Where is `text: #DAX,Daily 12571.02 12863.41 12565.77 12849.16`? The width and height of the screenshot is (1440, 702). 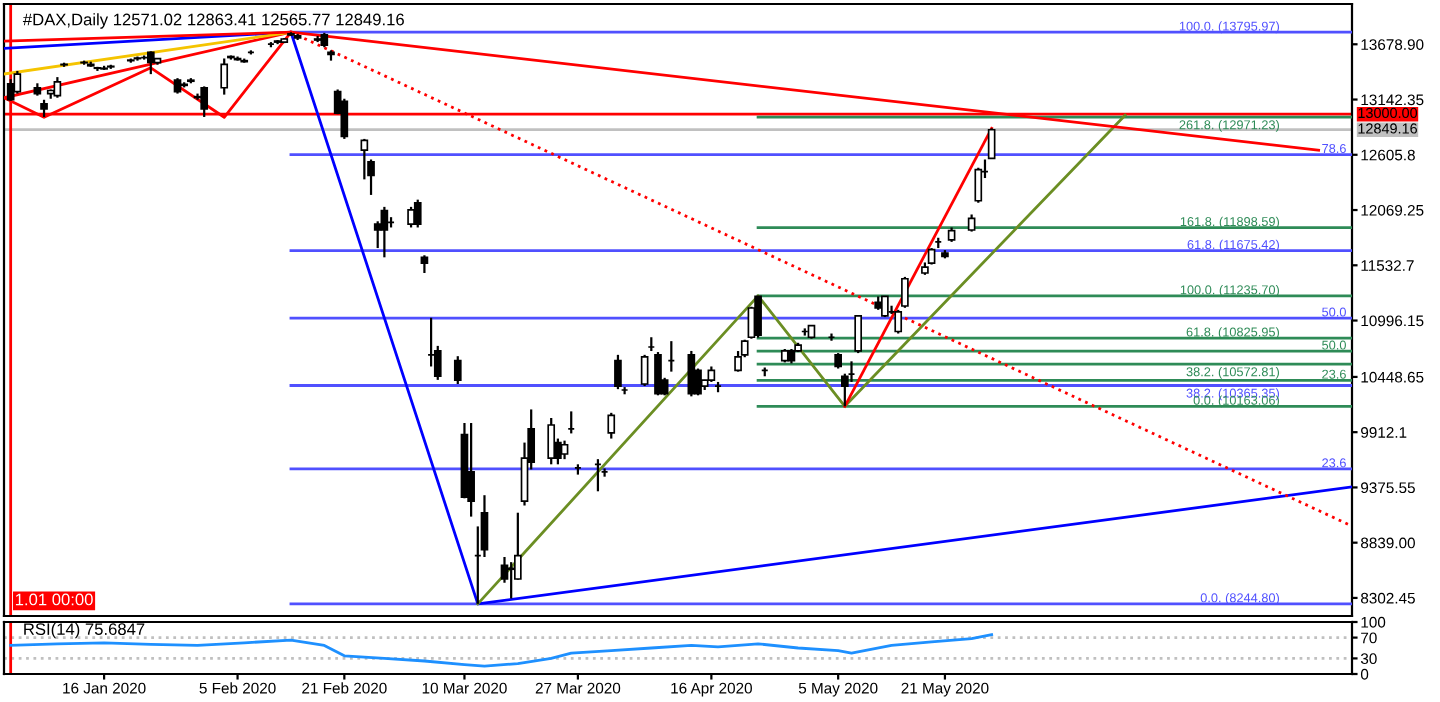 text: #DAX,Daily 12571.02 12863.41 12565.77 12849.16 is located at coordinates (213, 21).